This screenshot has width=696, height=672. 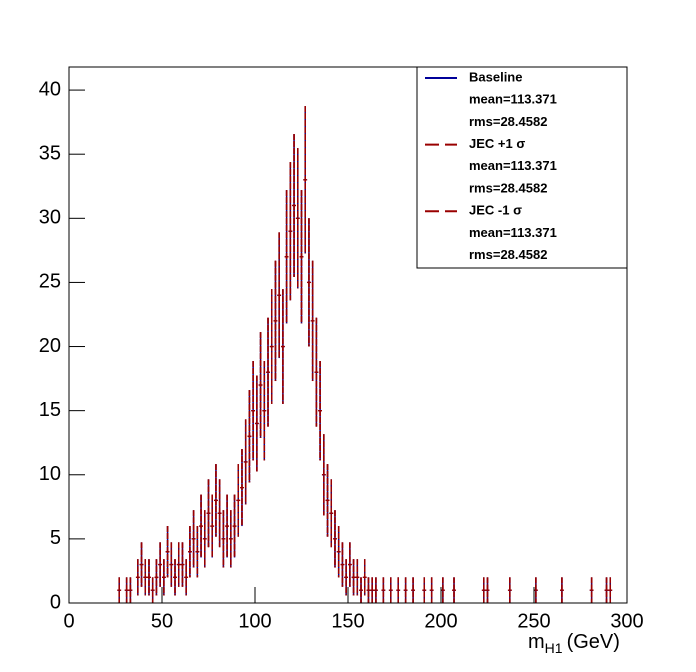 I want to click on x-tick-label: 300, so click(x=626, y=621).